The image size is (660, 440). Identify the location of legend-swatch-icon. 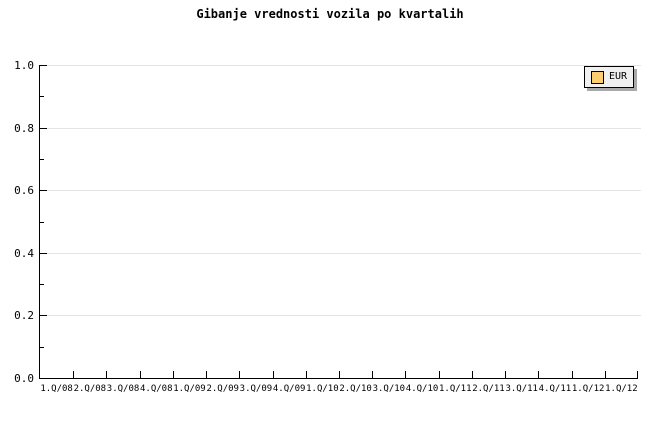
(597, 77).